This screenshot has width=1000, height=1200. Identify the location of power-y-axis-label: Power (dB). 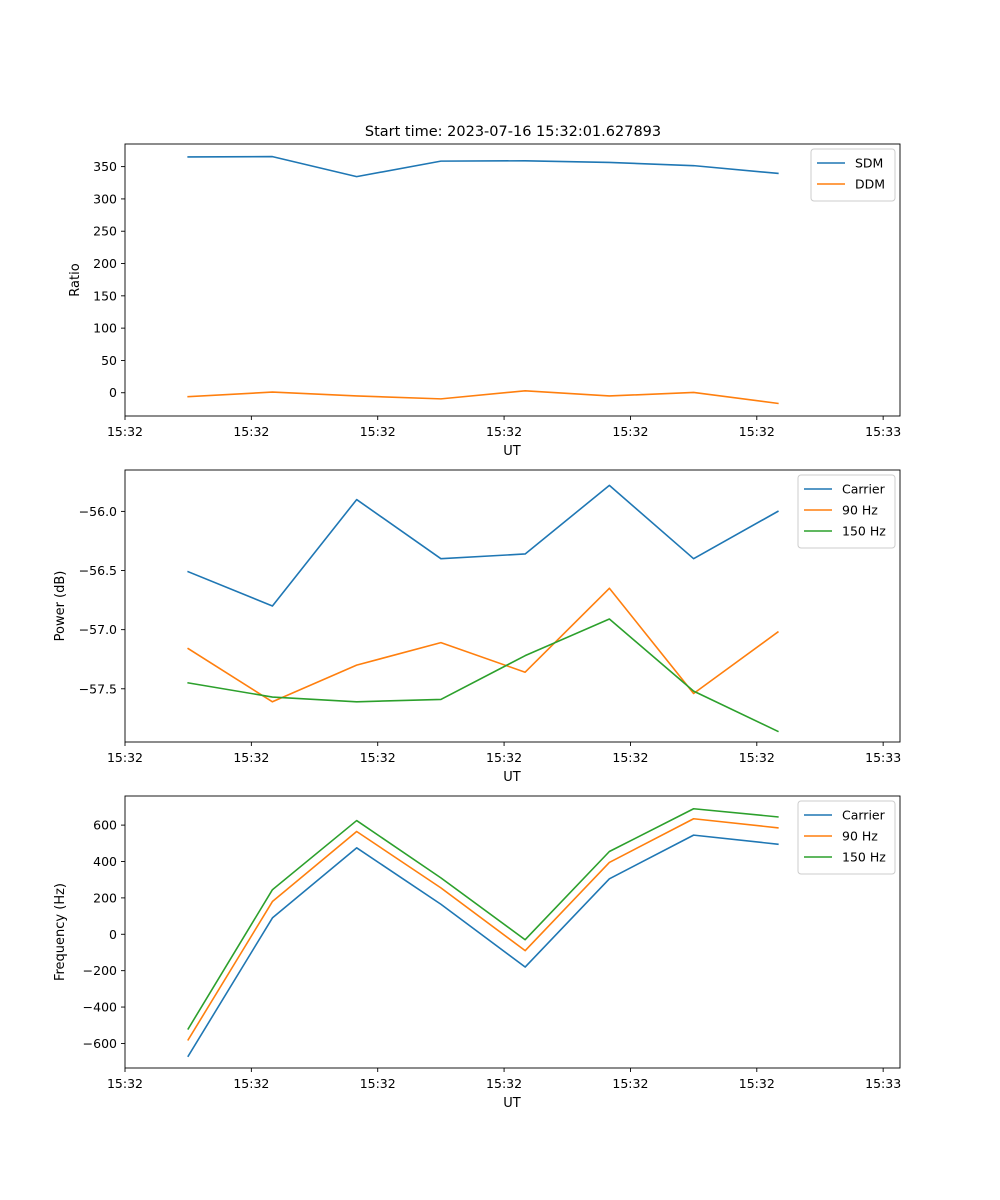
(60, 606).